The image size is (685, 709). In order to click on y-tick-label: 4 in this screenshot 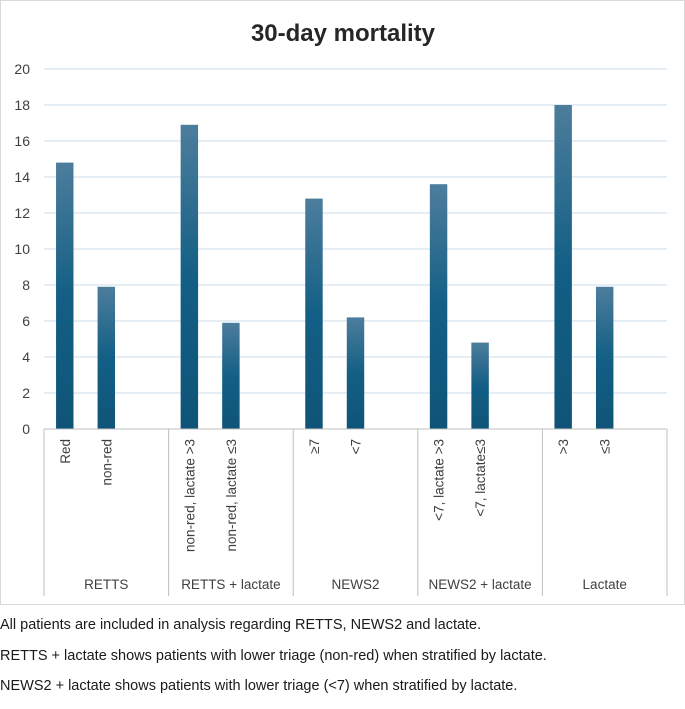, I will do `click(26, 357)`.